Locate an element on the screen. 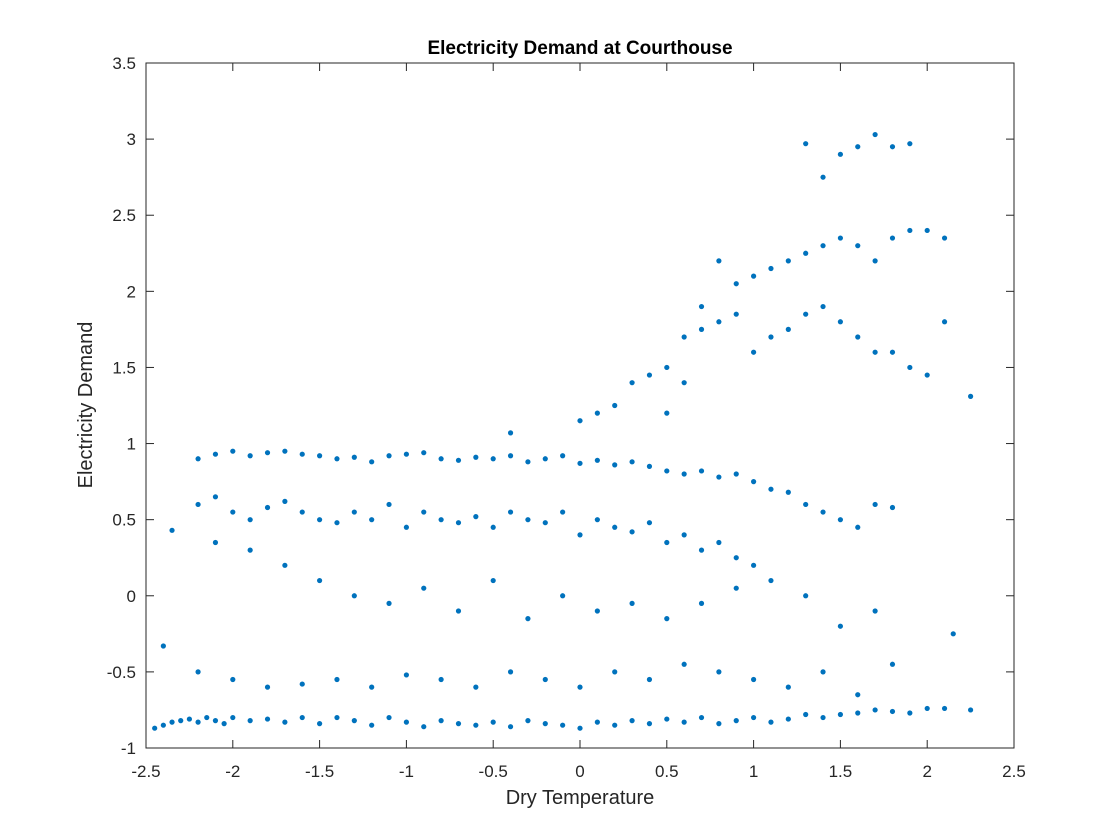 The image size is (1120, 840). y-tick-label: 0 is located at coordinates (131, 596).